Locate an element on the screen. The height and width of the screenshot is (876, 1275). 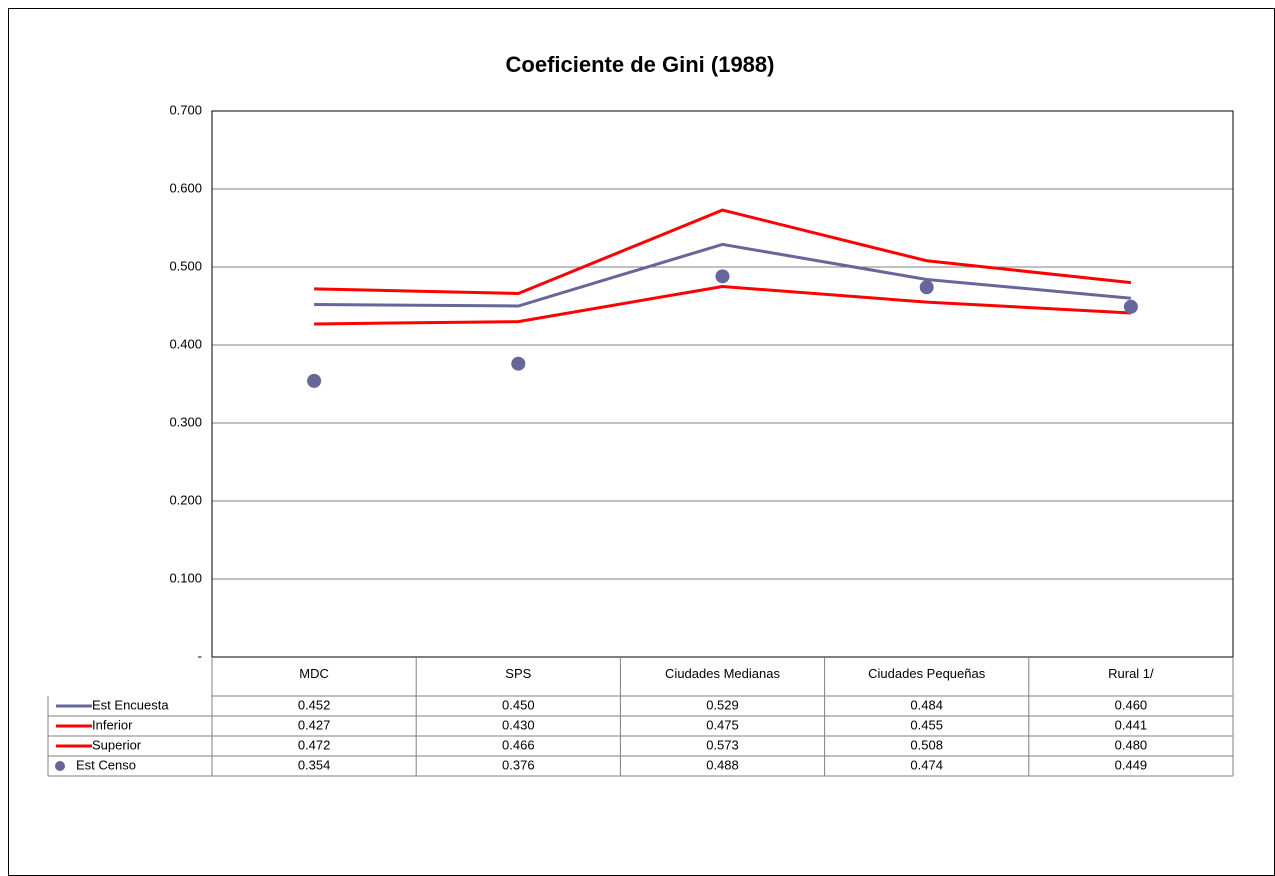
y-tick-label: 0.200 is located at coordinates (185, 499).